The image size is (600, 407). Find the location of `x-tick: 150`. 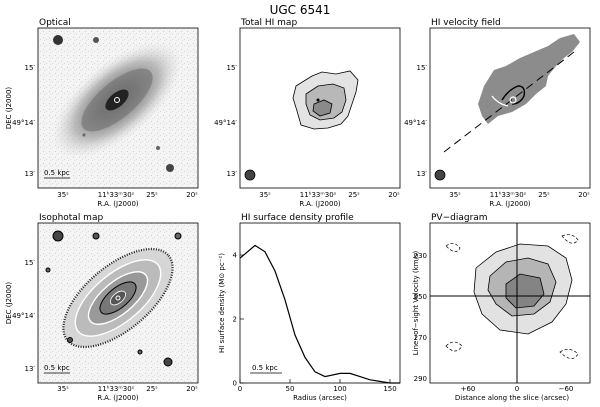

x-tick: 150 is located at coordinates (389, 389).